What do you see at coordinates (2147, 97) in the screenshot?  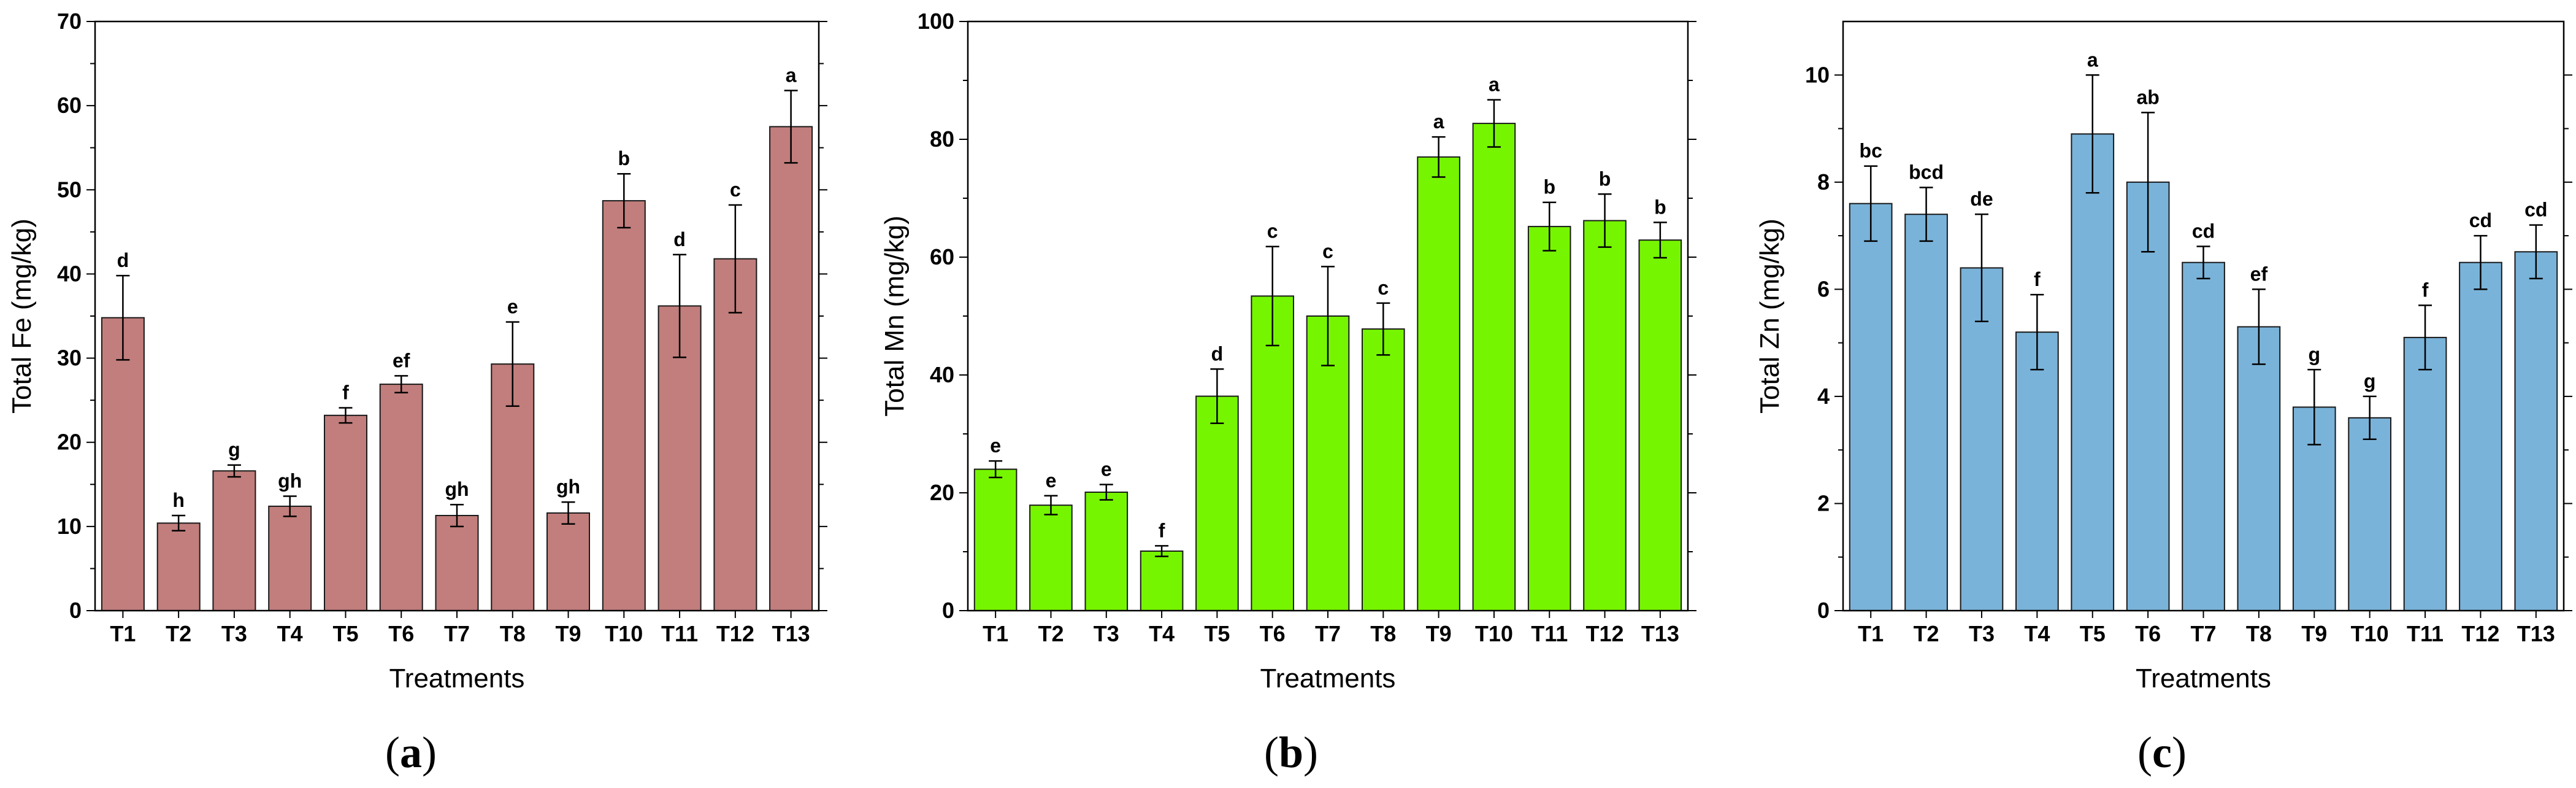 I see `significance-letter: ab` at bounding box center [2147, 97].